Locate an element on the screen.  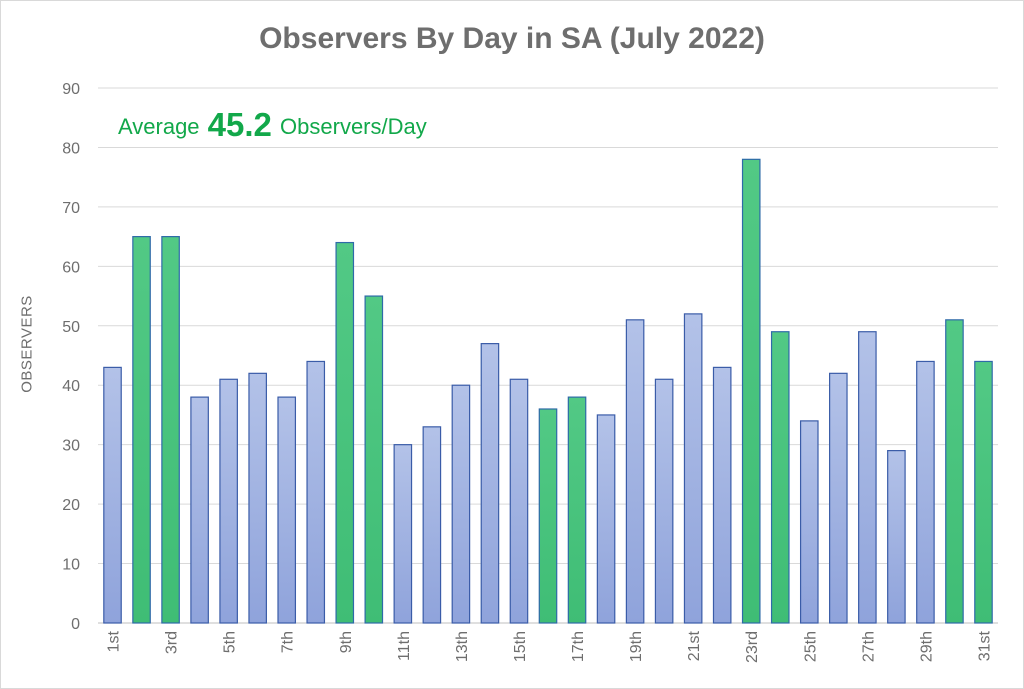
x-tick-label: 27th is located at coordinates (868, 646).